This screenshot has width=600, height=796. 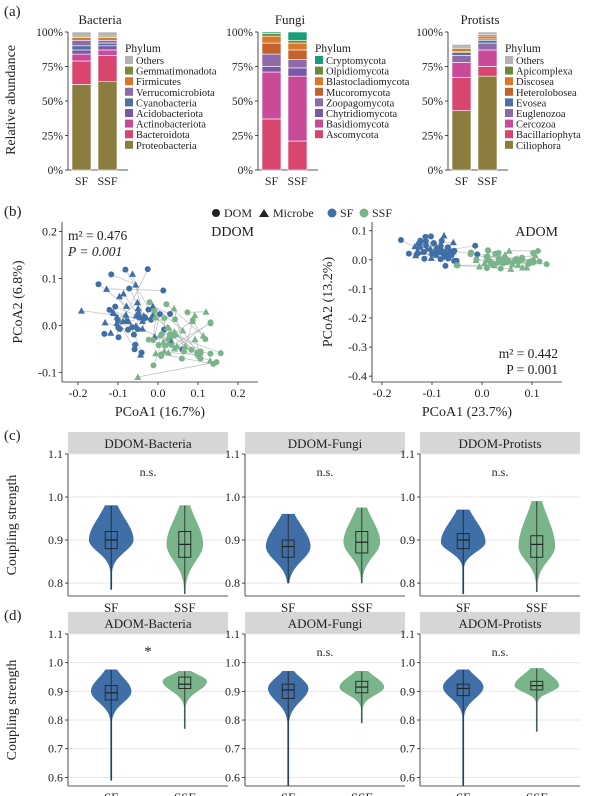 What do you see at coordinates (148, 652) in the screenshot?
I see `significance-label: *` at bounding box center [148, 652].